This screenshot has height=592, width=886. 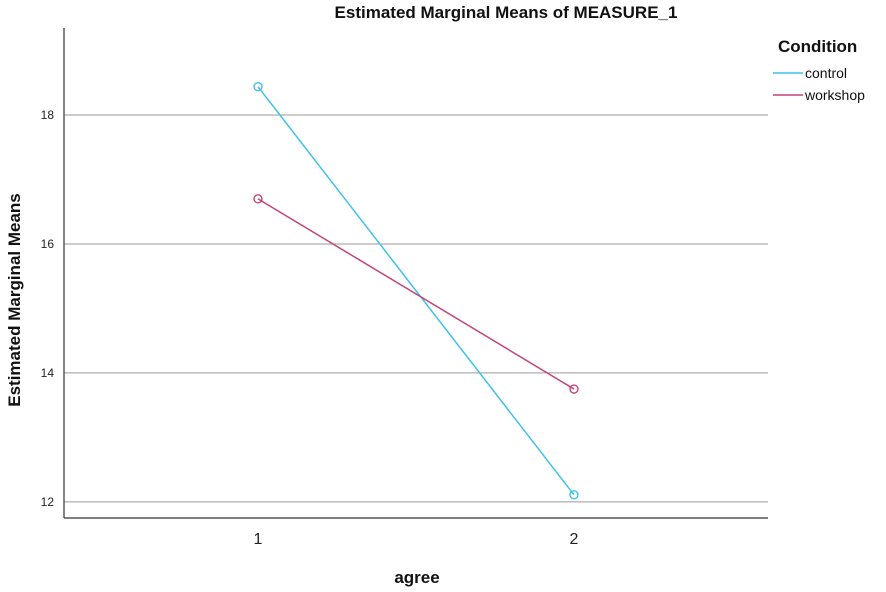 What do you see at coordinates (834, 95) in the screenshot?
I see `legend-label-workshop: workshop` at bounding box center [834, 95].